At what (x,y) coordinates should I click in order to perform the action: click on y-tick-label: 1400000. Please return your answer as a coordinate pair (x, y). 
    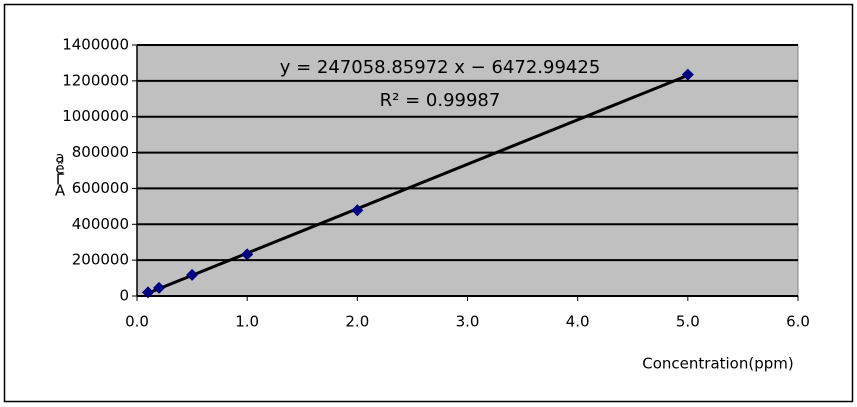
    Looking at the image, I should click on (95, 45).